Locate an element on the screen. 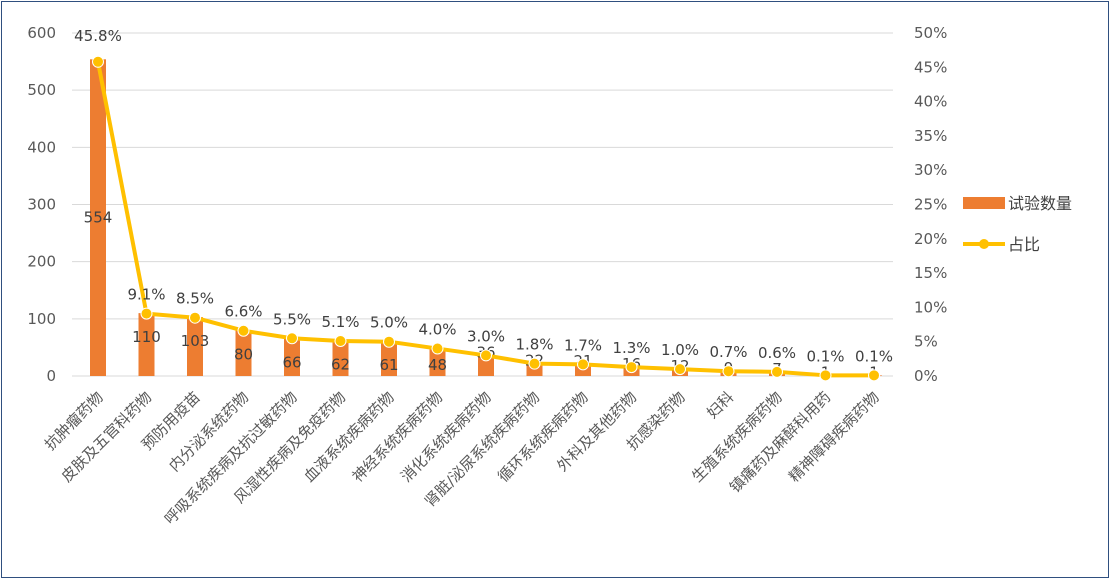  line-value-label: 1.8% is located at coordinates (534, 345).